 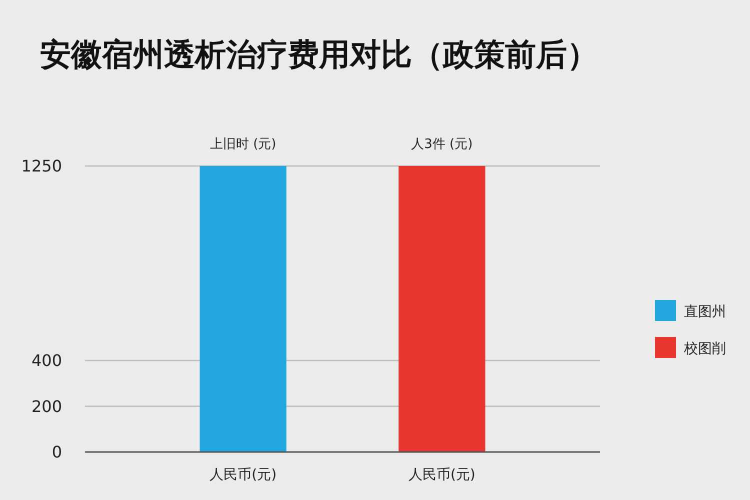 What do you see at coordinates (705, 312) in the screenshot?
I see `legend-label: 直图州` at bounding box center [705, 312].